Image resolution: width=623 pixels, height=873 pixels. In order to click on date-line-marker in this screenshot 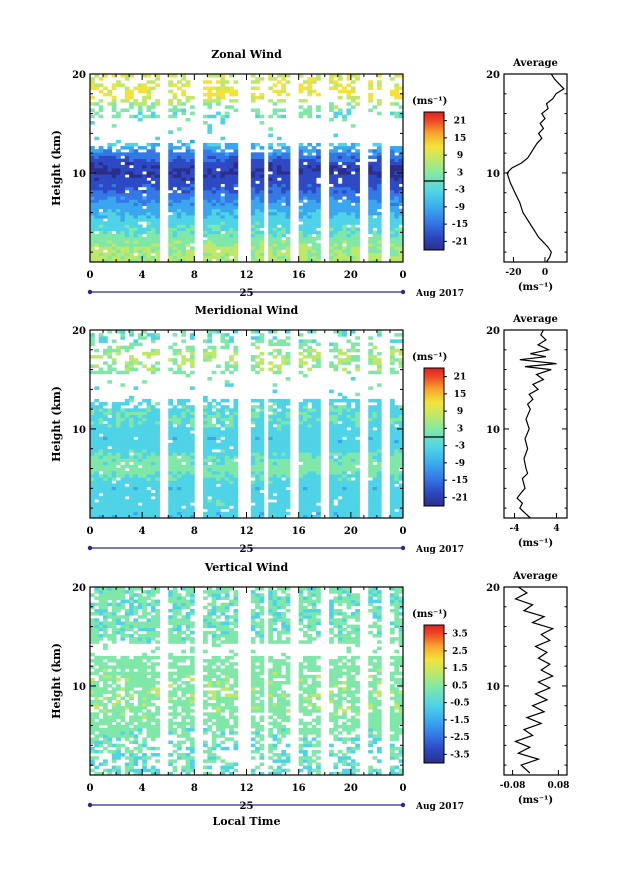, I will do `click(403, 292)`.